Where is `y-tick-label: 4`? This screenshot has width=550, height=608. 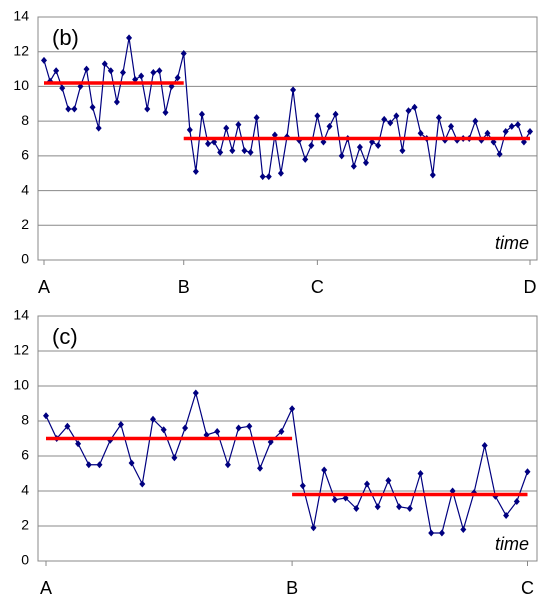
y-tick-label: 4 is located at coordinates (25, 189).